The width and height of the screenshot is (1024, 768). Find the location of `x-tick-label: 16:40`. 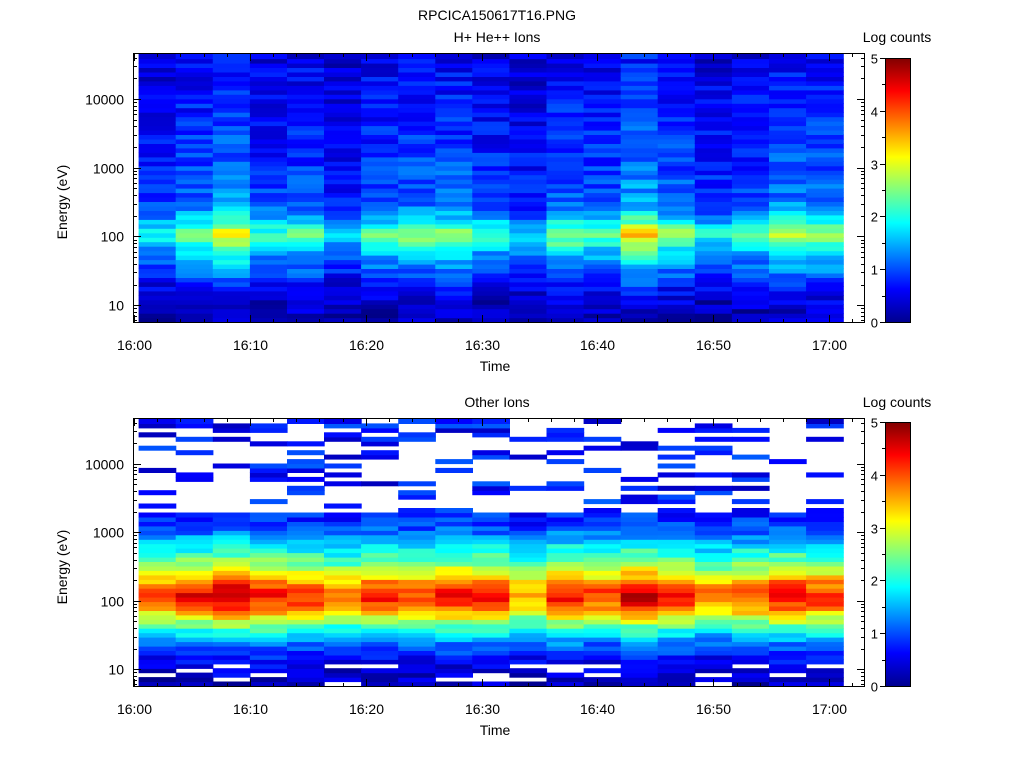

x-tick-label: 16:40 is located at coordinates (597, 345).